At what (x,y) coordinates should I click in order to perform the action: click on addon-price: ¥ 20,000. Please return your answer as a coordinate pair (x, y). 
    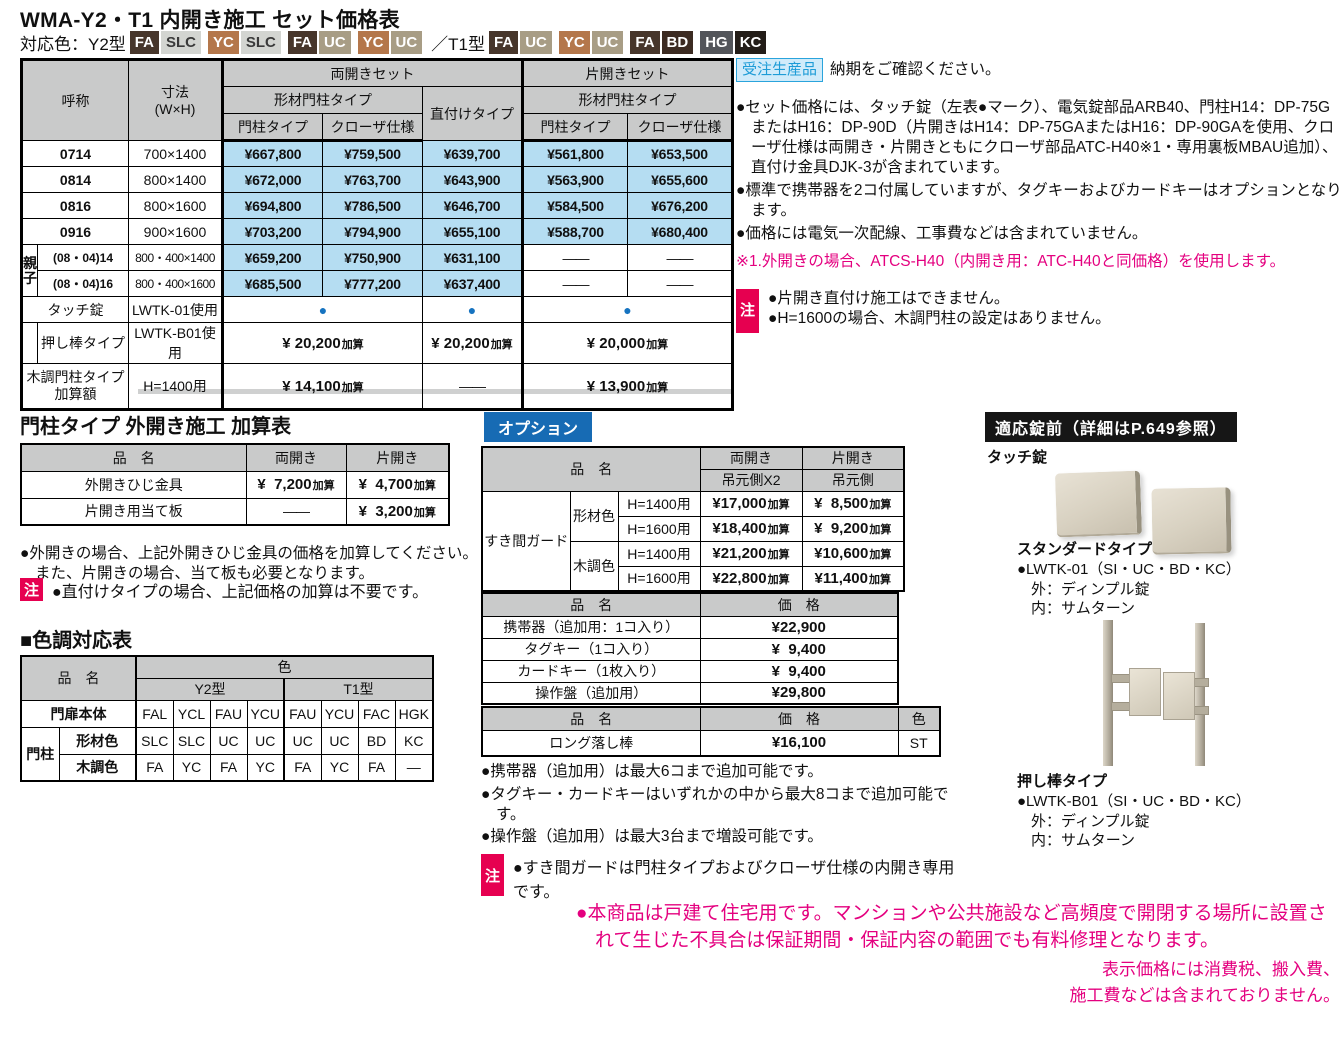
    Looking at the image, I should click on (616, 343).